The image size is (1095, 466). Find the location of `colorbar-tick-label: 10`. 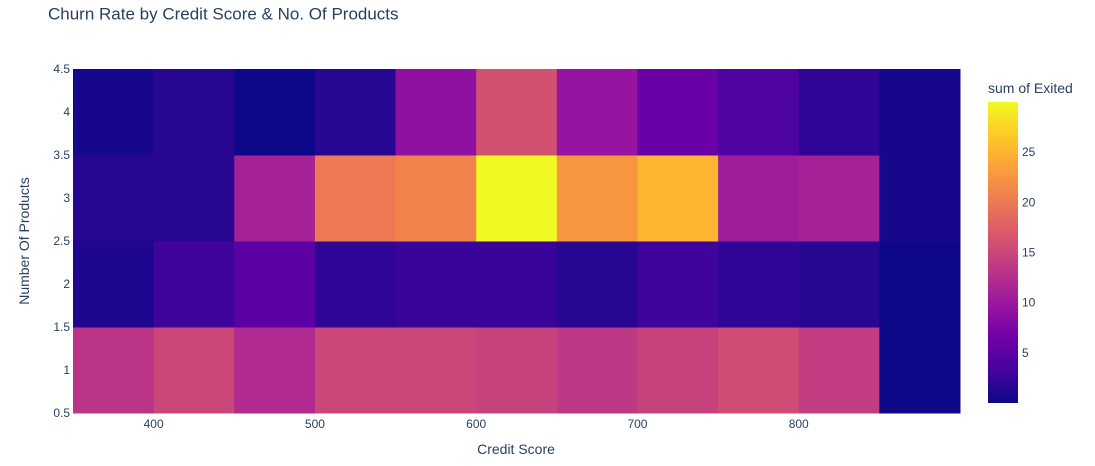

colorbar-tick-label: 10 is located at coordinates (1029, 303).